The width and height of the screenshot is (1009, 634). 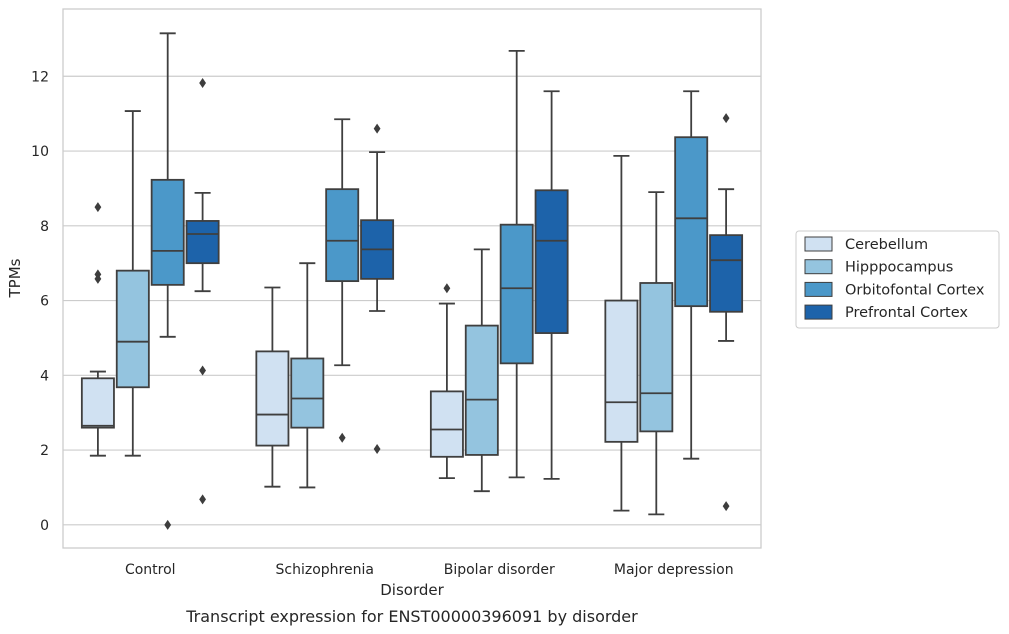 What do you see at coordinates (15, 278) in the screenshot?
I see `y-axis-label: TPMs` at bounding box center [15, 278].